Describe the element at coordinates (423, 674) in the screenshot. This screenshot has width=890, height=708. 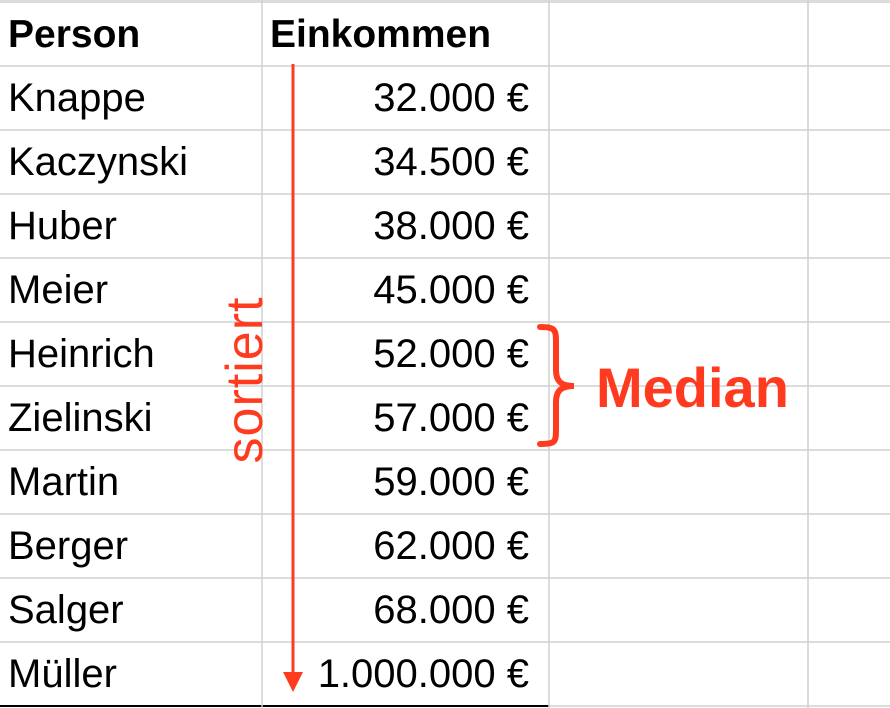
I see `cell-income: 1.000.000 €` at that location.